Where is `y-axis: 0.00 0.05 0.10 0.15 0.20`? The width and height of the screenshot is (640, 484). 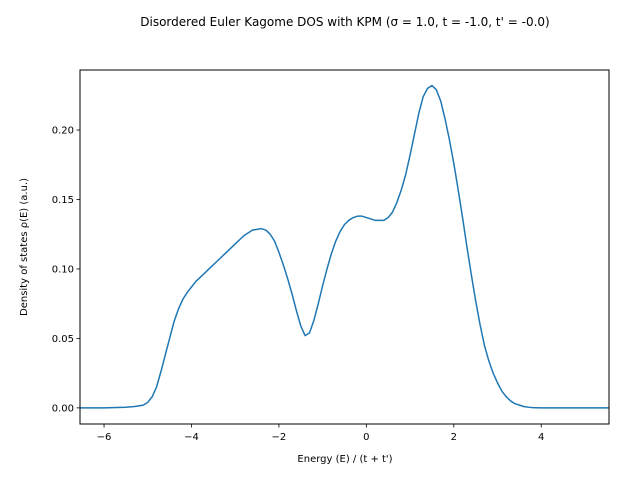
y-axis: 0.00 0.05 0.10 0.15 0.20 is located at coordinates (66, 270).